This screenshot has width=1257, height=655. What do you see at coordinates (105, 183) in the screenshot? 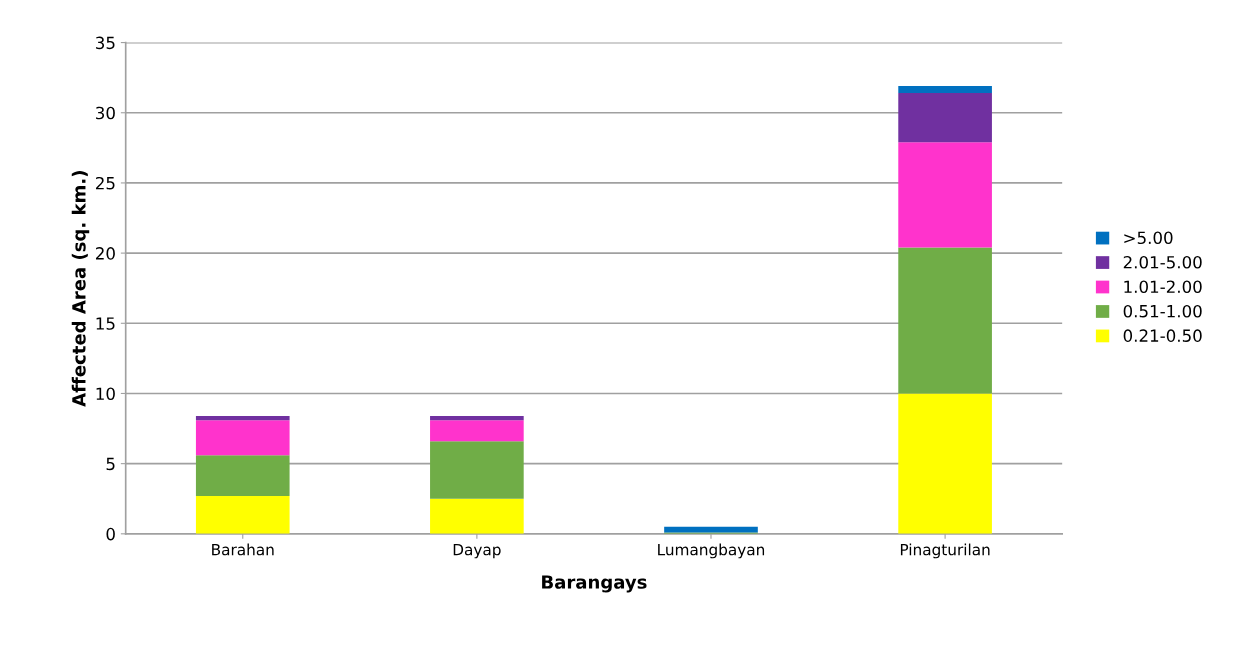
I see `y-tick-label: 25` at bounding box center [105, 183].